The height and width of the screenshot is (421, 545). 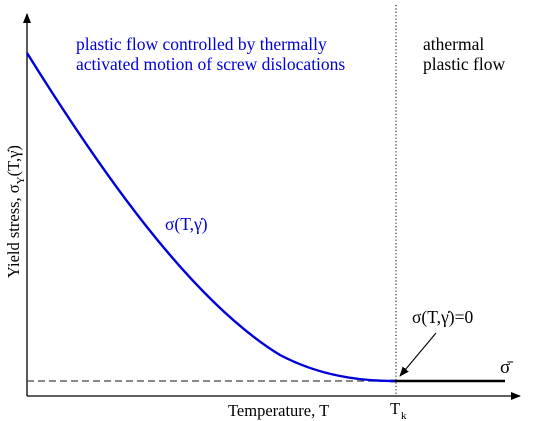 What do you see at coordinates (210, 64) in the screenshot?
I see `thermal-region-label-line2: activated motion of screw dislocations` at bounding box center [210, 64].